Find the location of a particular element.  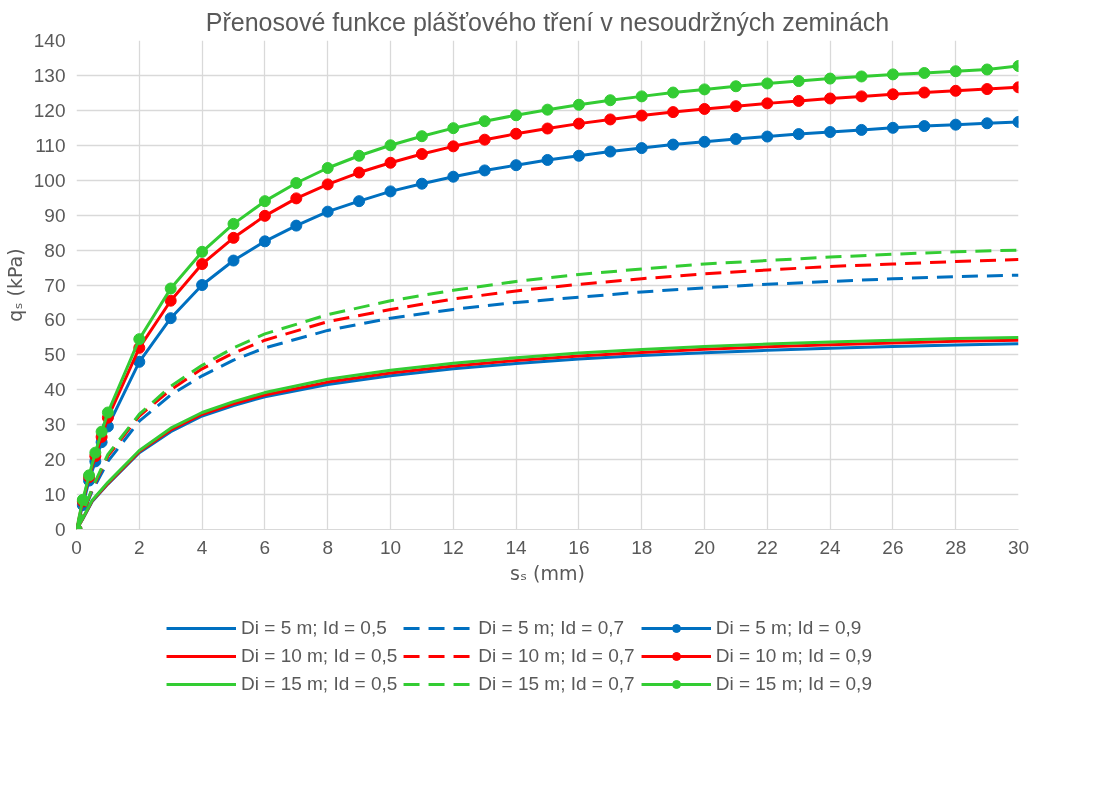

y-tick-label: 110 is located at coordinates (50, 145).